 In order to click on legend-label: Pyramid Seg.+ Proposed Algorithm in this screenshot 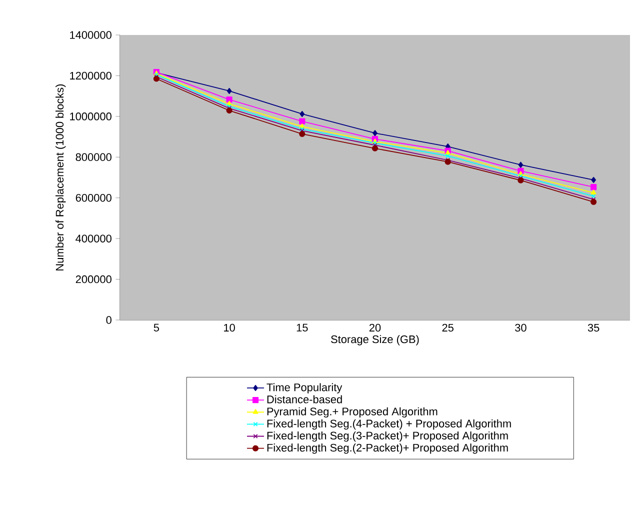, I will do `click(352, 412)`.